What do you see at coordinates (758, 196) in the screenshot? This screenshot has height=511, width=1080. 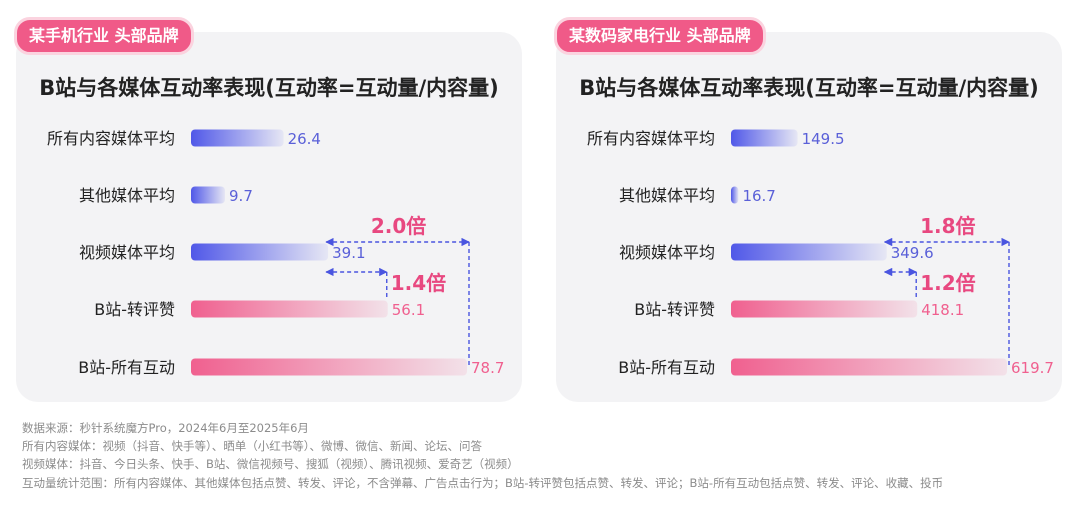 I see `value-label: 16.7` at bounding box center [758, 196].